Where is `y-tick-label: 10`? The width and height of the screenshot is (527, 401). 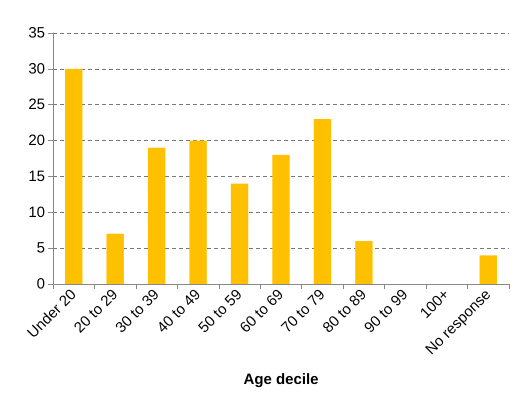 y-tick-label: 10 is located at coordinates (36, 212).